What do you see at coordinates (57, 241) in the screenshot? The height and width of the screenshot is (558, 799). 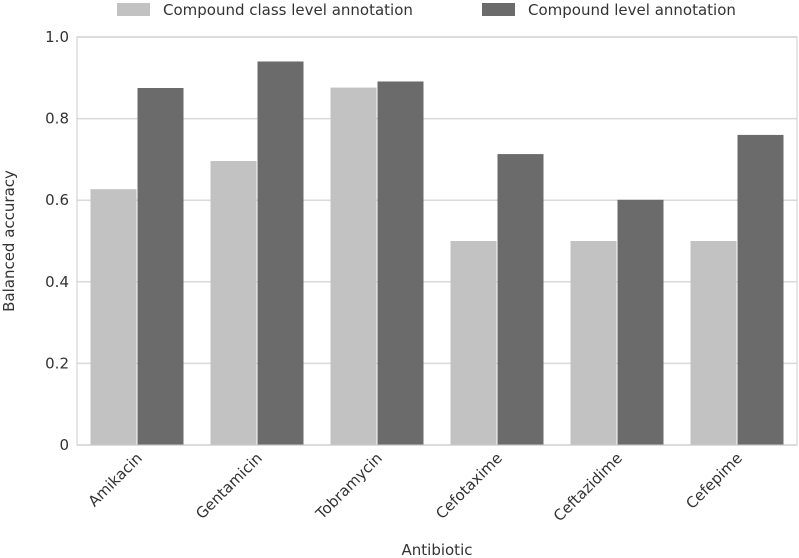 I see `y-axis-ticks: 0 0.2 0.4 0.6 0.8 1.0` at bounding box center [57, 241].